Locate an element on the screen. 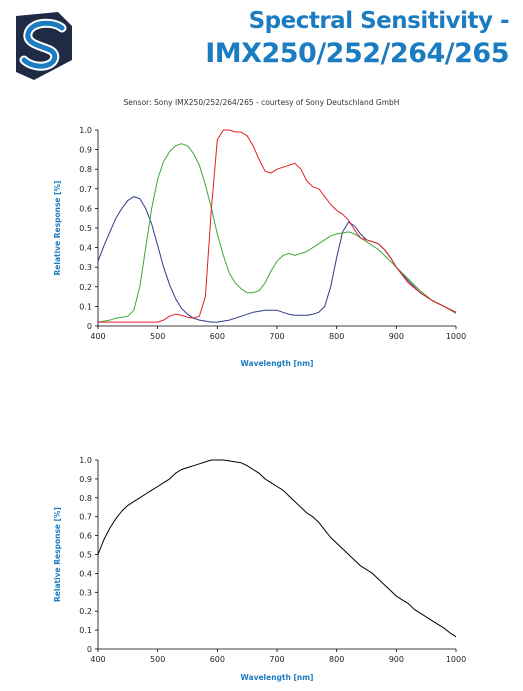 This screenshot has width=523, height=691. stripe-s-logo is located at coordinates (44, 46).